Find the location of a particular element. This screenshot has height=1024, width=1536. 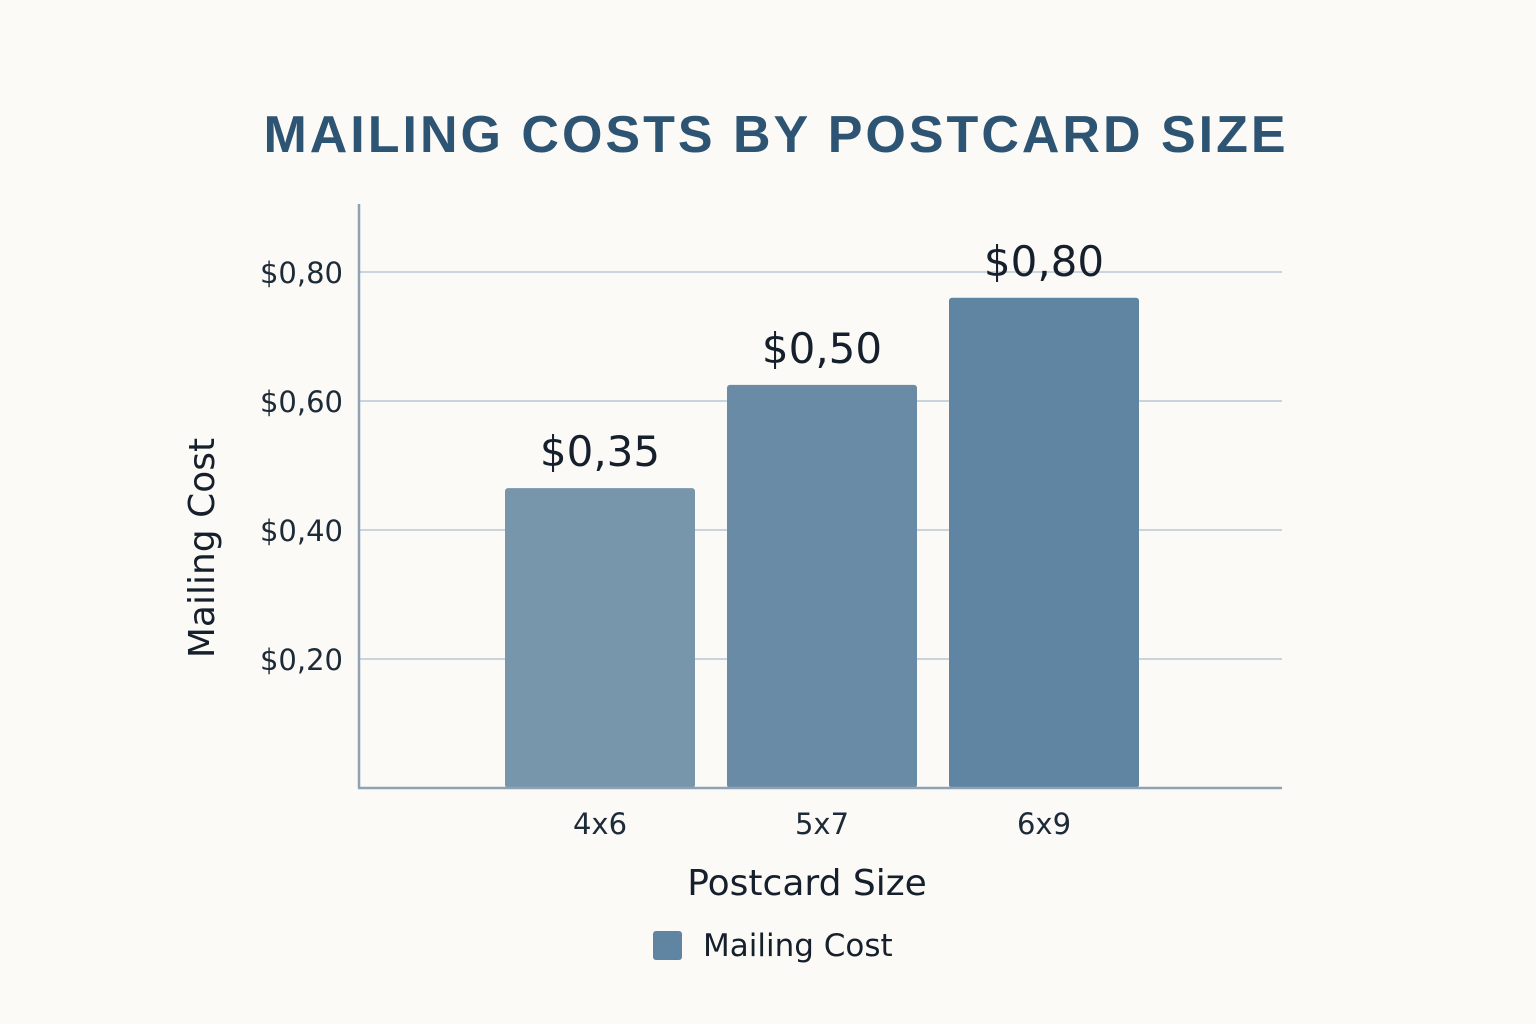

legend: Mailing Cost is located at coordinates (773, 946).